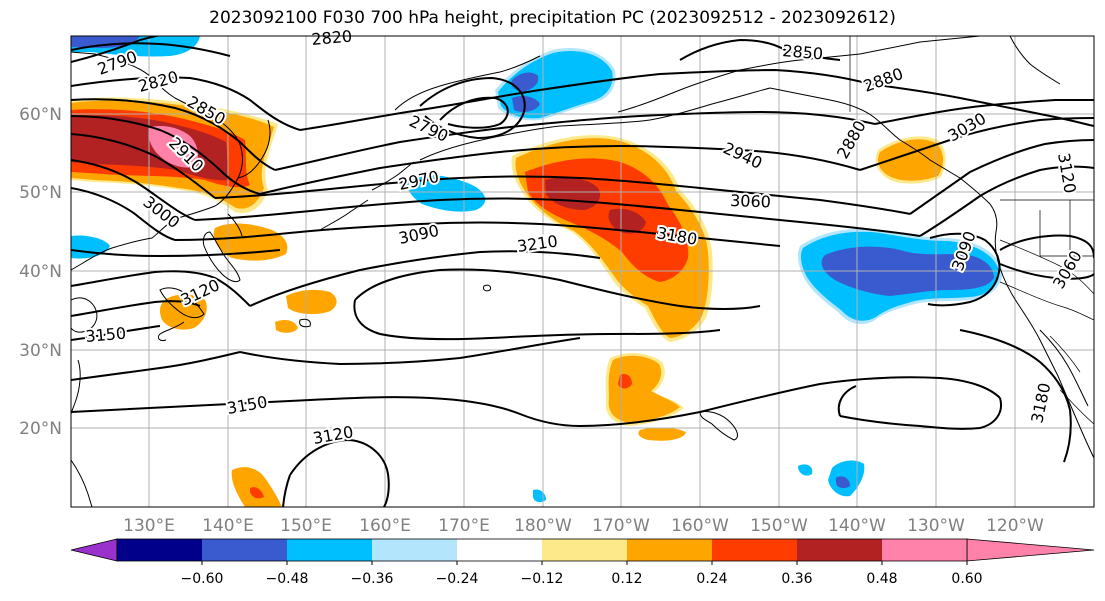  What do you see at coordinates (881, 579) in the screenshot?
I see `colorbar-tick-label: 0.48` at bounding box center [881, 579].